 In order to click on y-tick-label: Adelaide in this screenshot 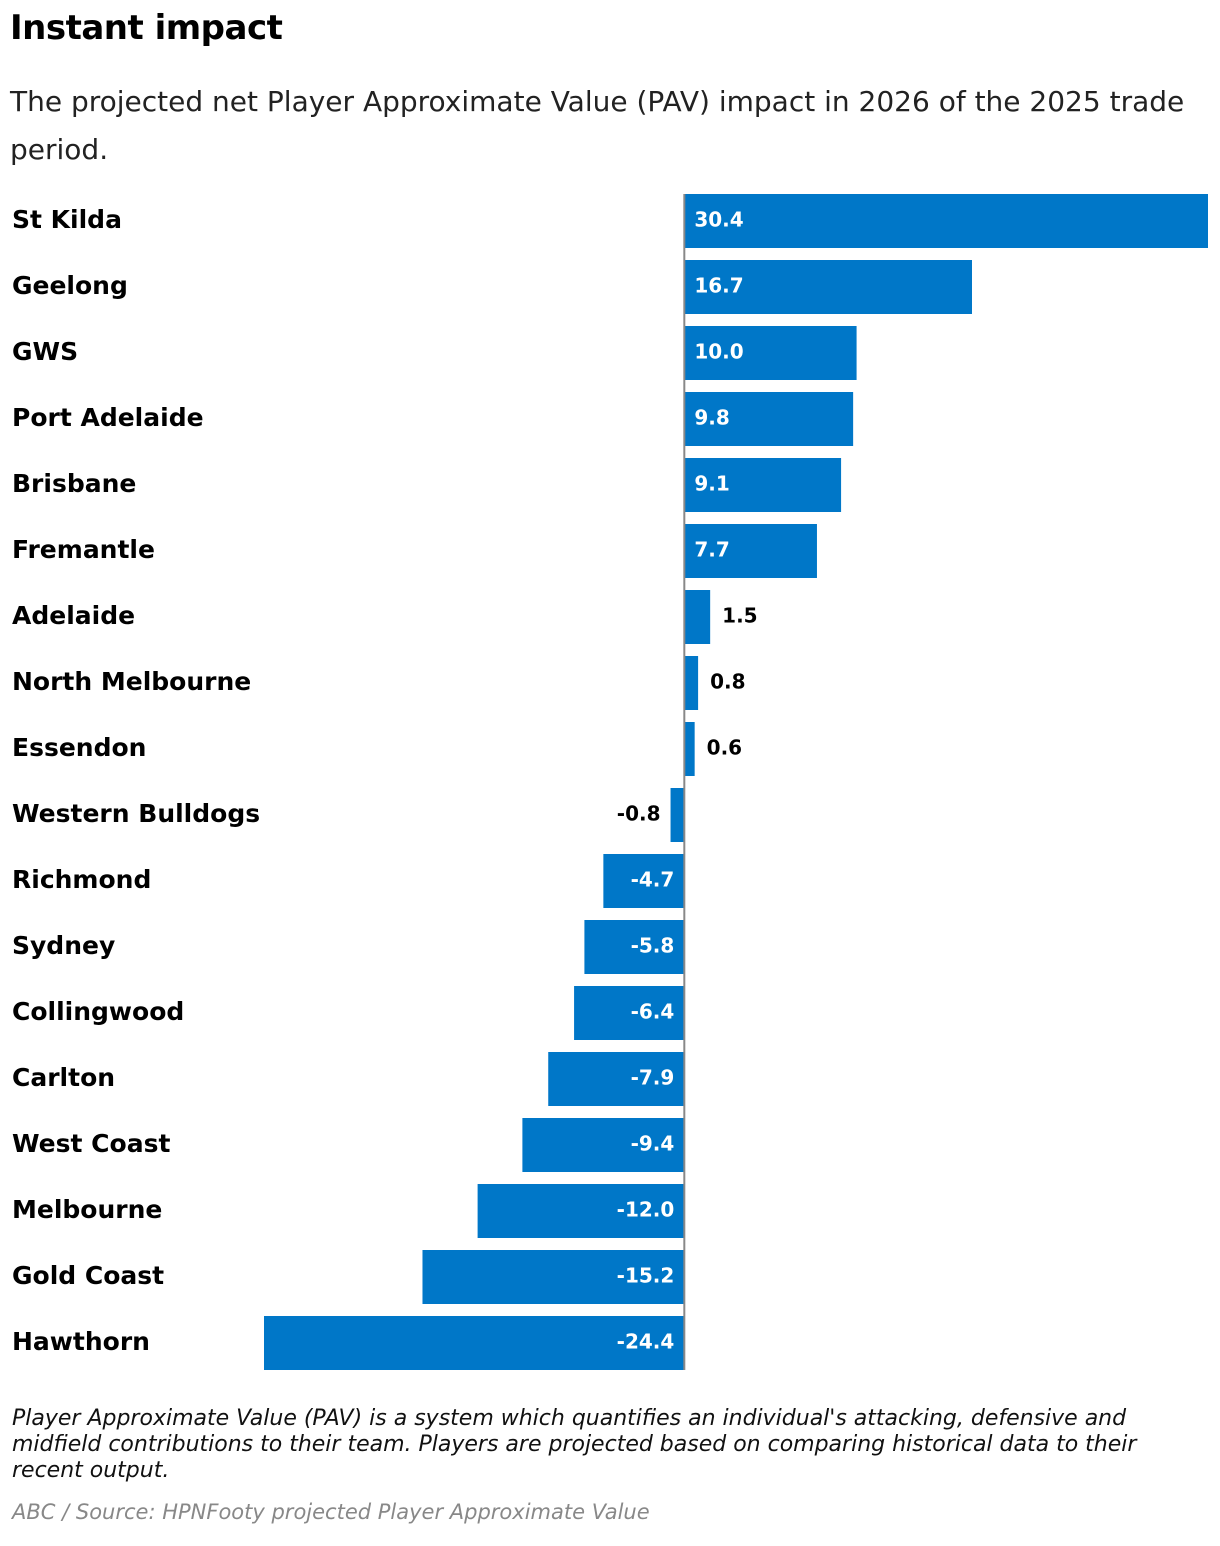, I will do `click(73, 615)`.